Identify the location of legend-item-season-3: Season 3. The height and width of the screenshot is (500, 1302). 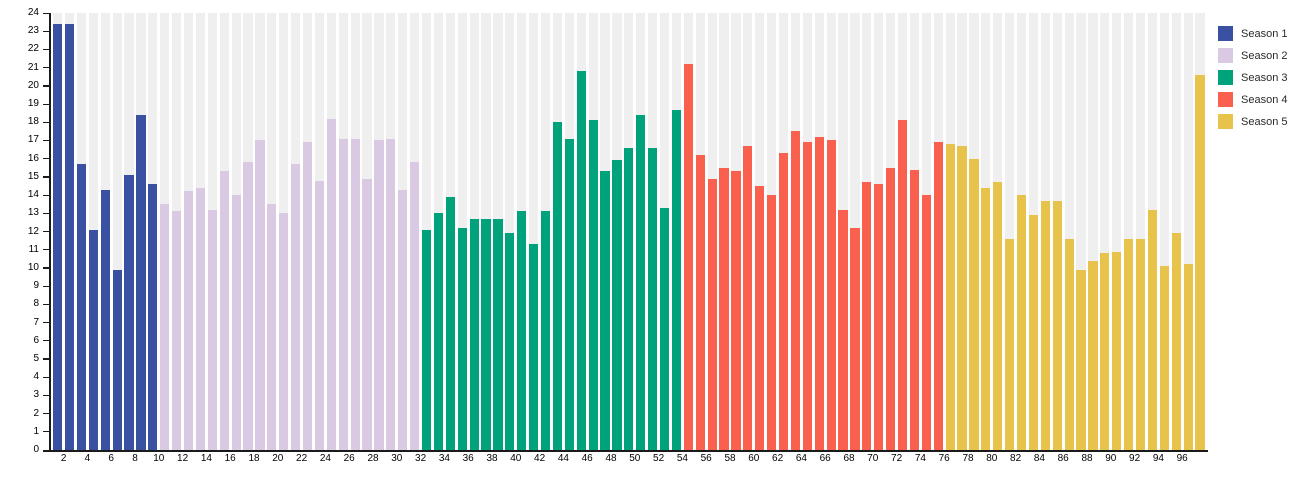
(1252, 77).